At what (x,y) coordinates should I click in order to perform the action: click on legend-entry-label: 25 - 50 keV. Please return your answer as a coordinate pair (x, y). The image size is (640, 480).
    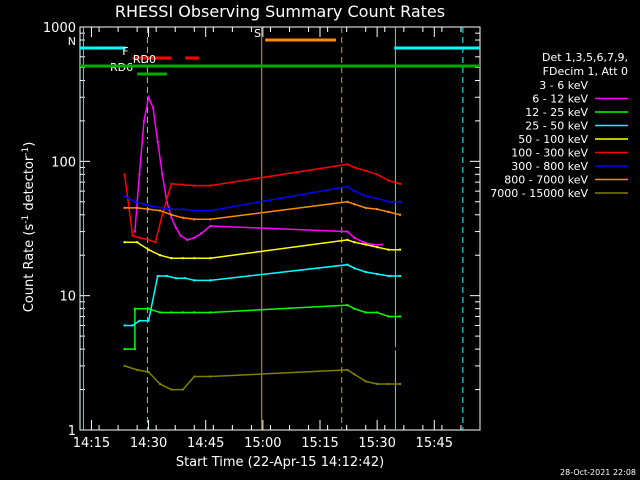
    Looking at the image, I should click on (556, 126).